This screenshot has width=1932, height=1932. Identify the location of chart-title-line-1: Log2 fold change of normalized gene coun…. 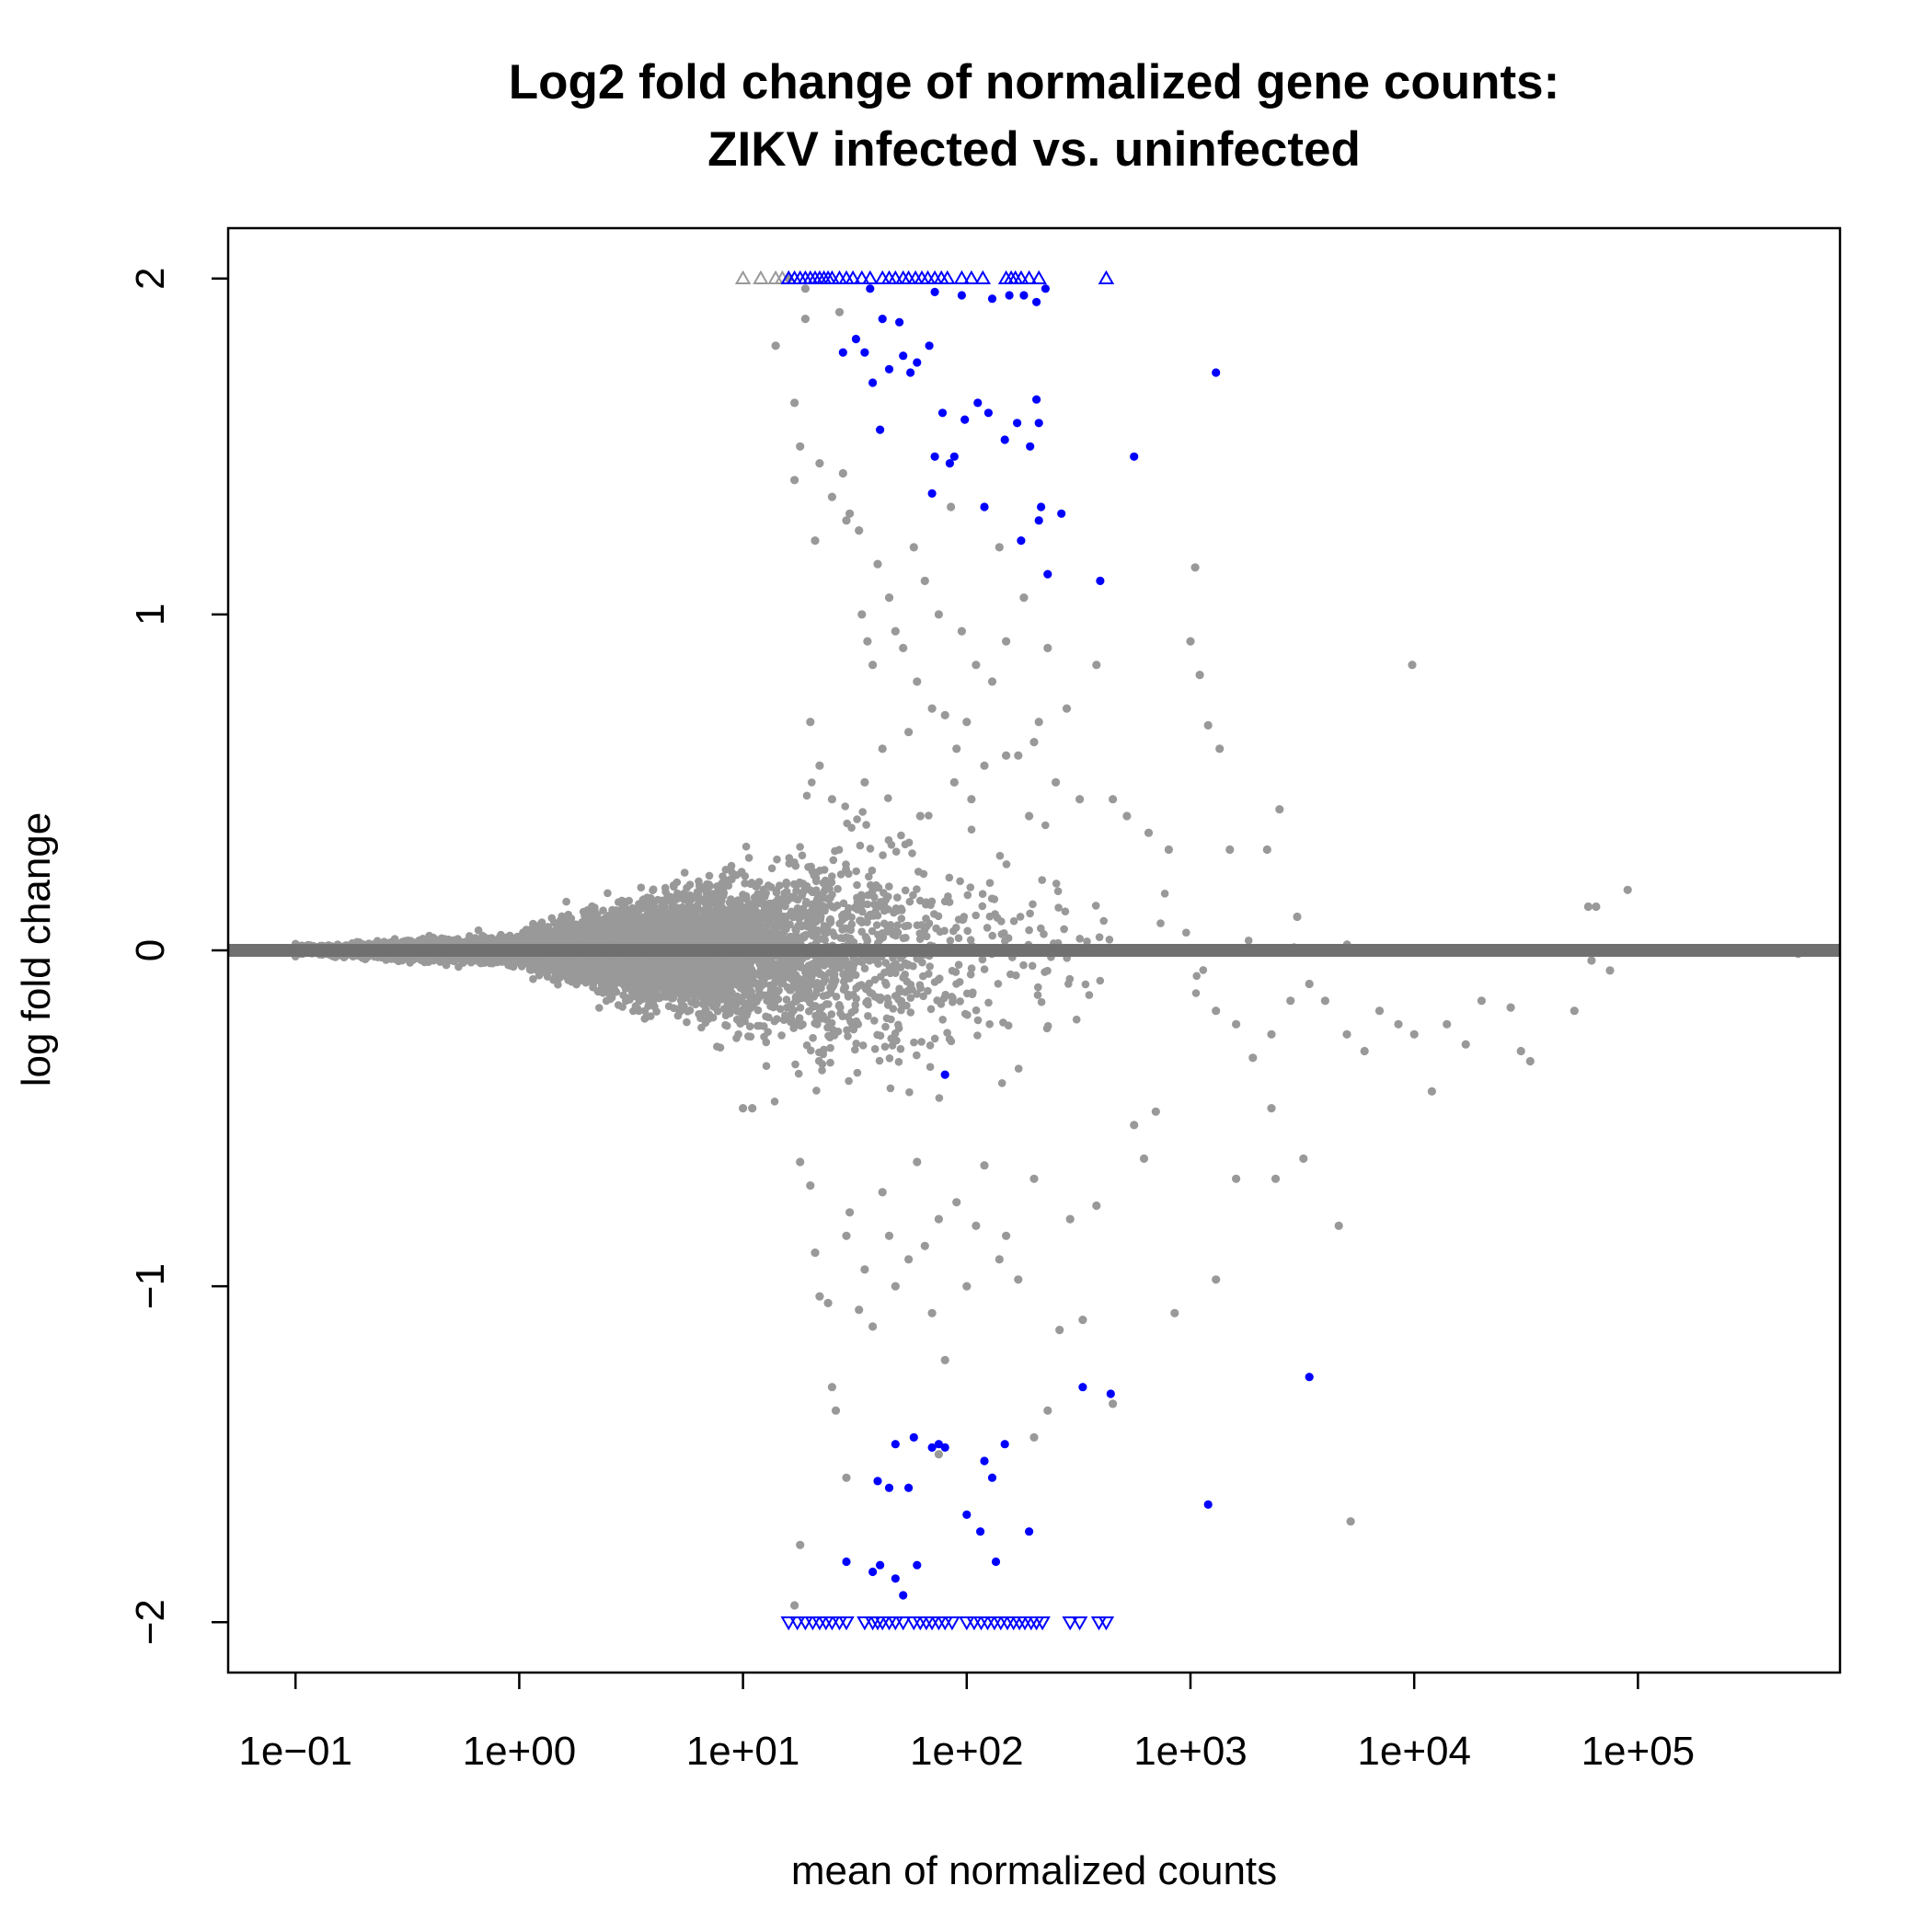
(1034, 82).